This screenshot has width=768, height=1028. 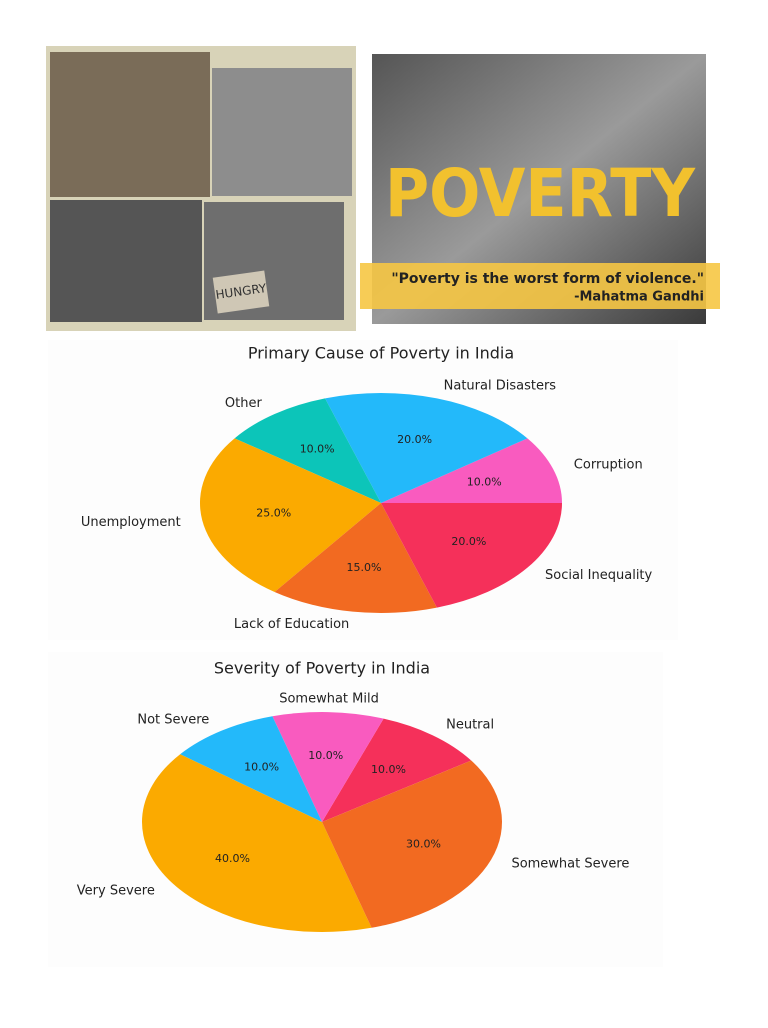 I want to click on chart-title: Severity of Poverty in India, so click(x=322, y=668).